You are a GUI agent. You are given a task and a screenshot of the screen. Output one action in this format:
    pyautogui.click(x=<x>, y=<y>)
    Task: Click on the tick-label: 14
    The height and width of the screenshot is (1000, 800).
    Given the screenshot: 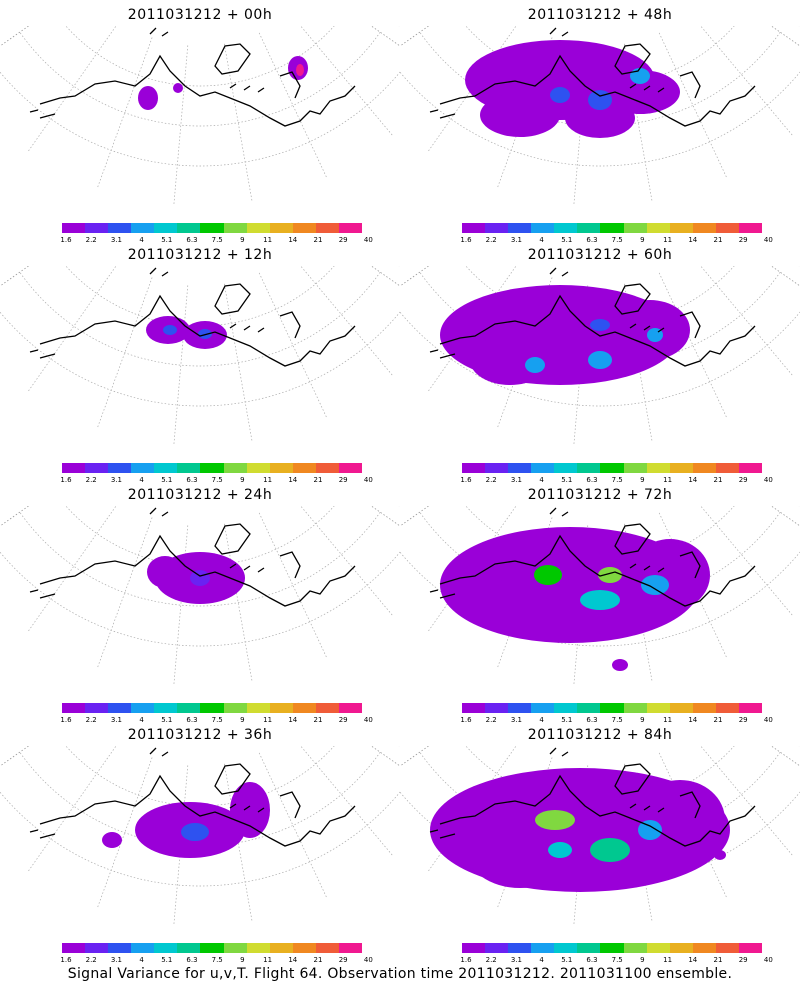 What is the action you would take?
    pyautogui.click(x=693, y=720)
    